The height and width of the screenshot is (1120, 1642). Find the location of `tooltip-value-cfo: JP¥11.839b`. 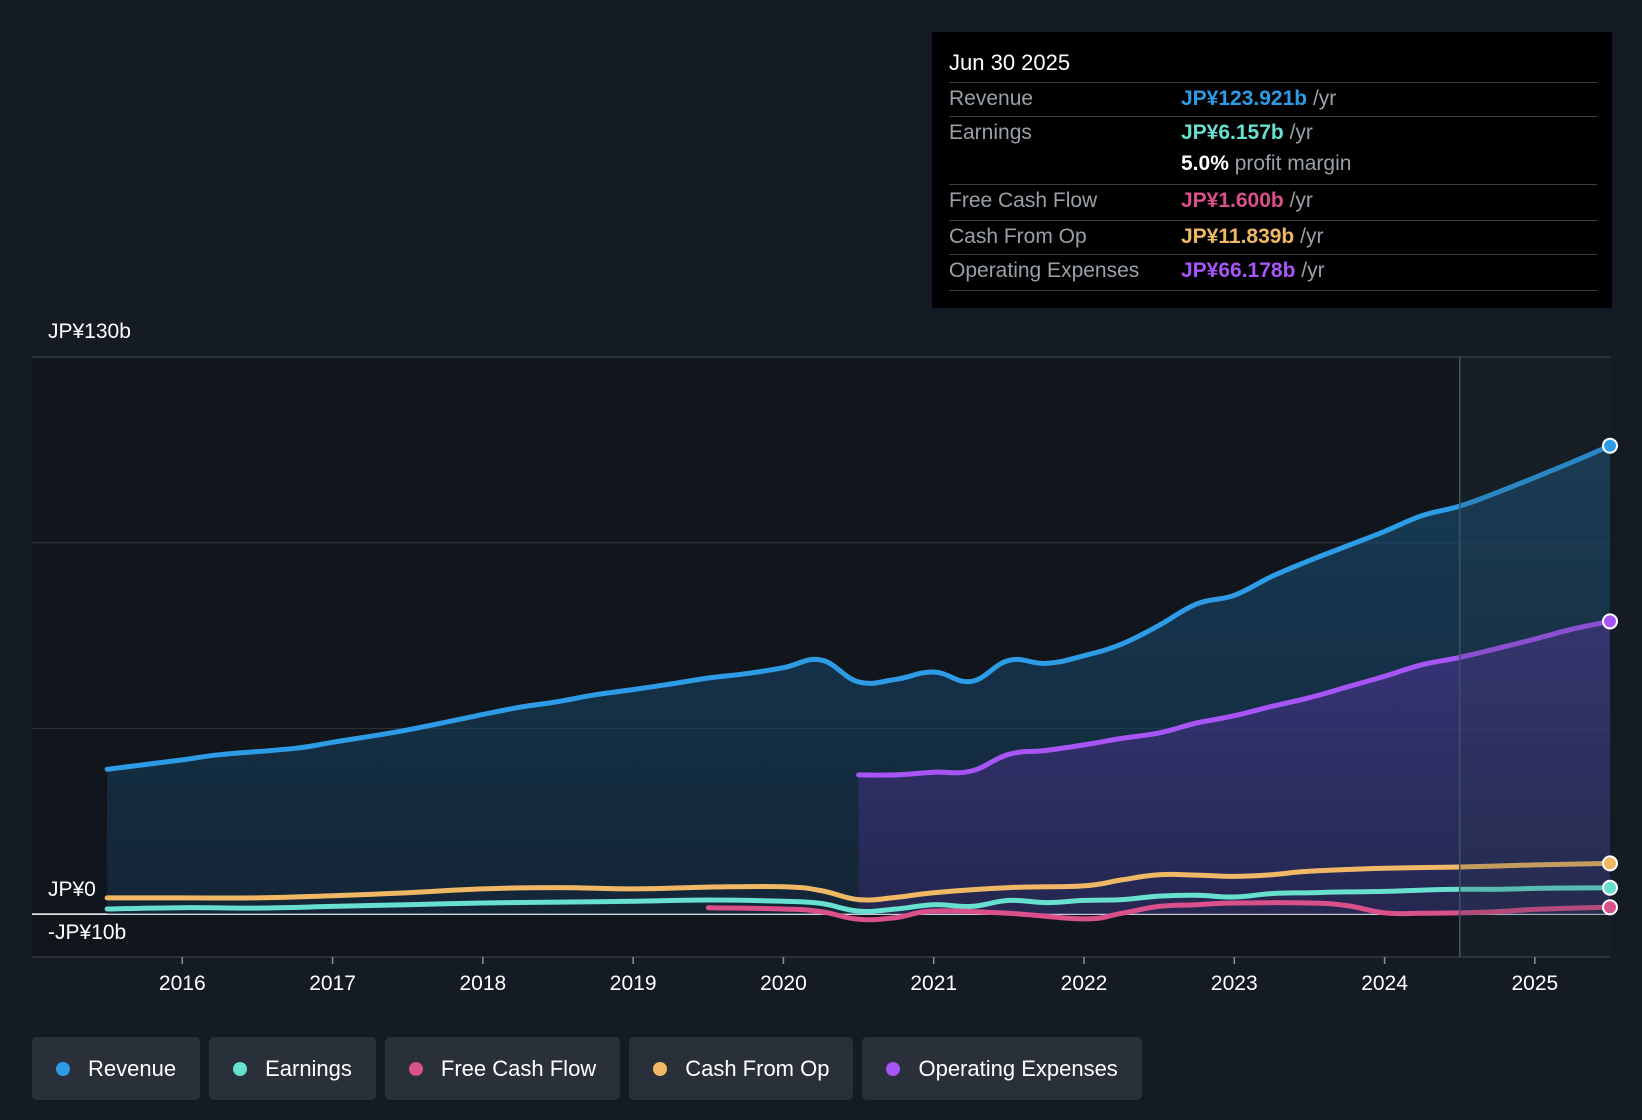

tooltip-value-cfo: JP¥11.839b is located at coordinates (1238, 236).